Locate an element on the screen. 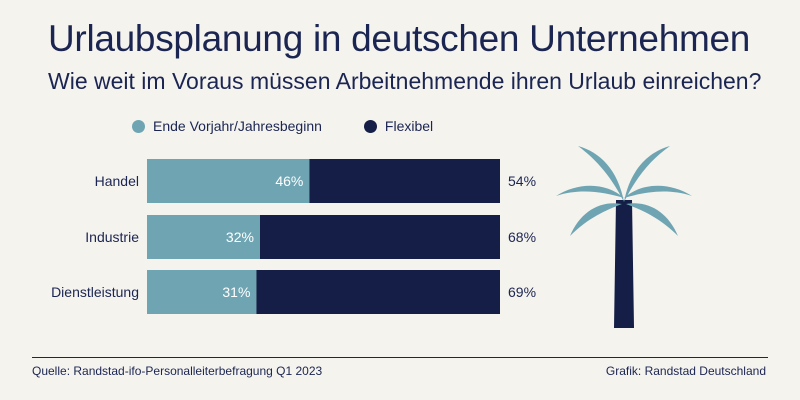 This screenshot has width=800, height=400. data-label-series2: 68% is located at coordinates (522, 237).